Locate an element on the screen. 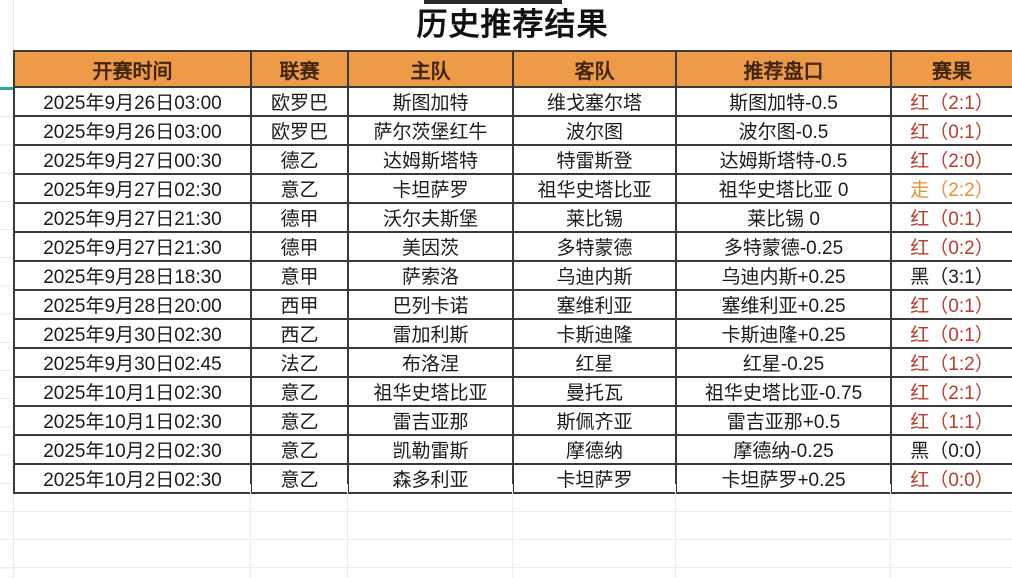 Image resolution: width=1012 pixels, height=578 pixels. gridline-col is located at coordinates (512, 531).